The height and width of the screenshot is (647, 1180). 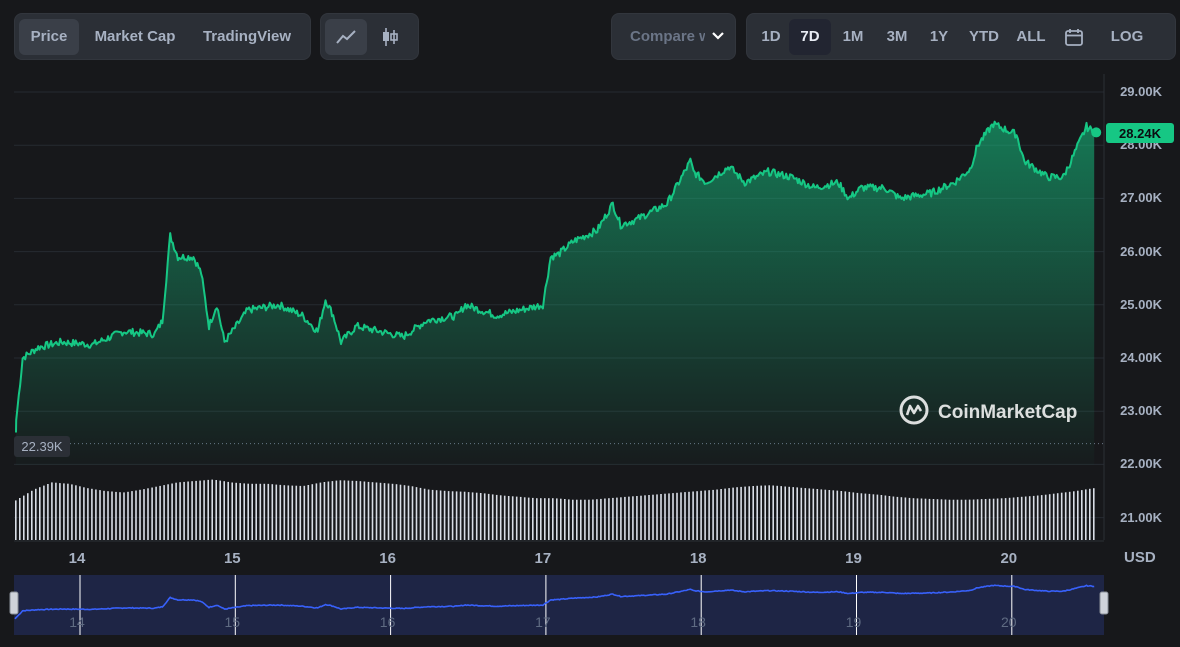 What do you see at coordinates (346, 36) in the screenshot?
I see `line-chart-icon` at bounding box center [346, 36].